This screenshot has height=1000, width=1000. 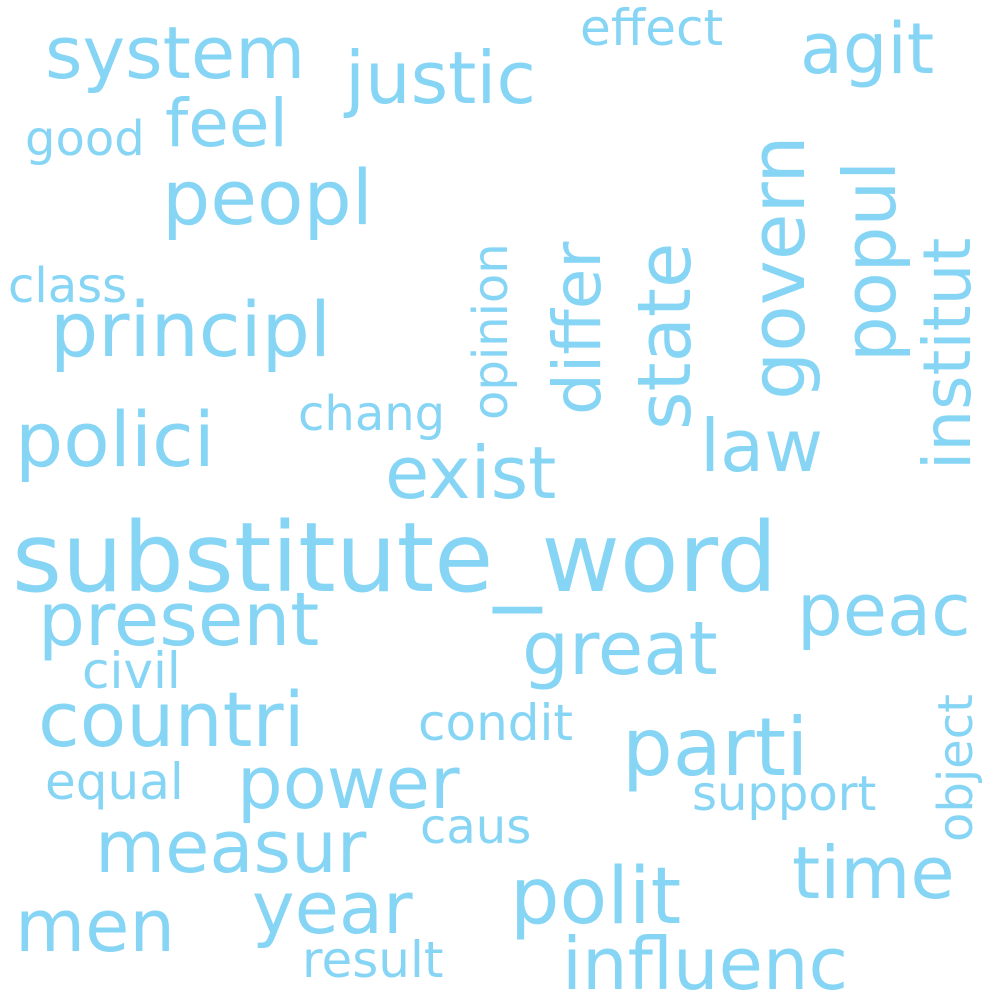 What do you see at coordinates (226, 123) in the screenshot?
I see `word-feel: feel` at bounding box center [226, 123].